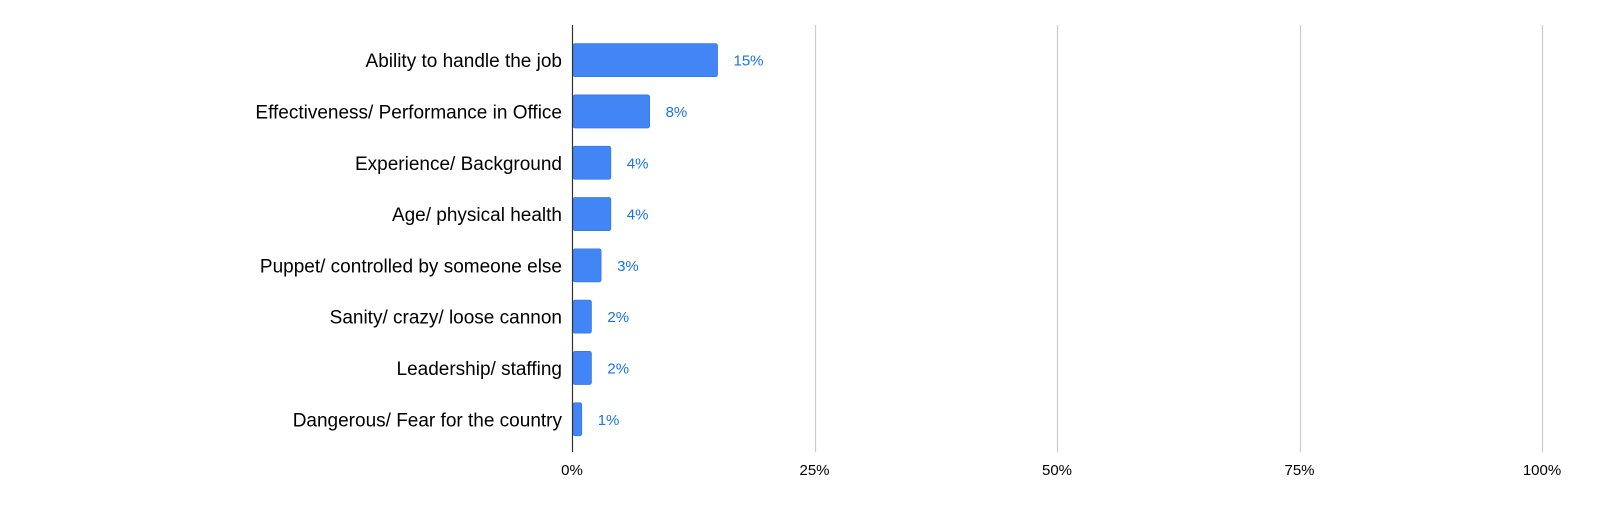  I want to click on value-label-0: 15%, so click(749, 61).